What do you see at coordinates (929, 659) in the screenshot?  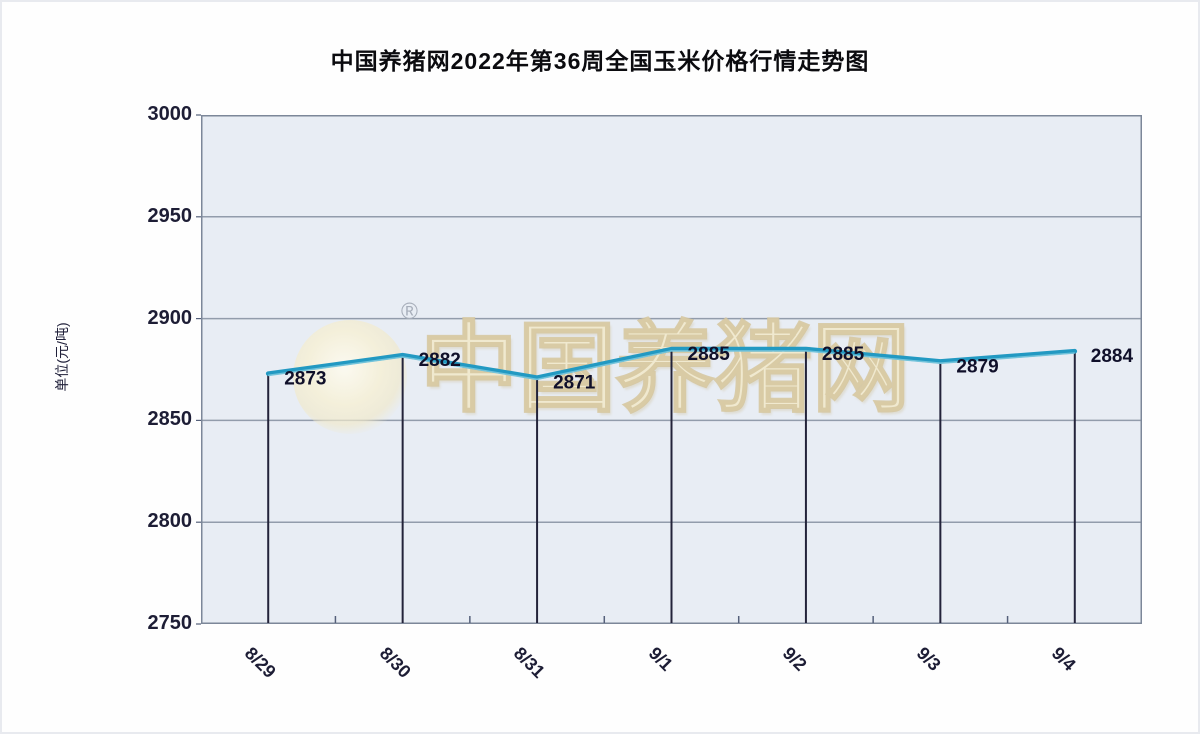 I see `x-axis-tick-label: 9/3` at bounding box center [929, 659].